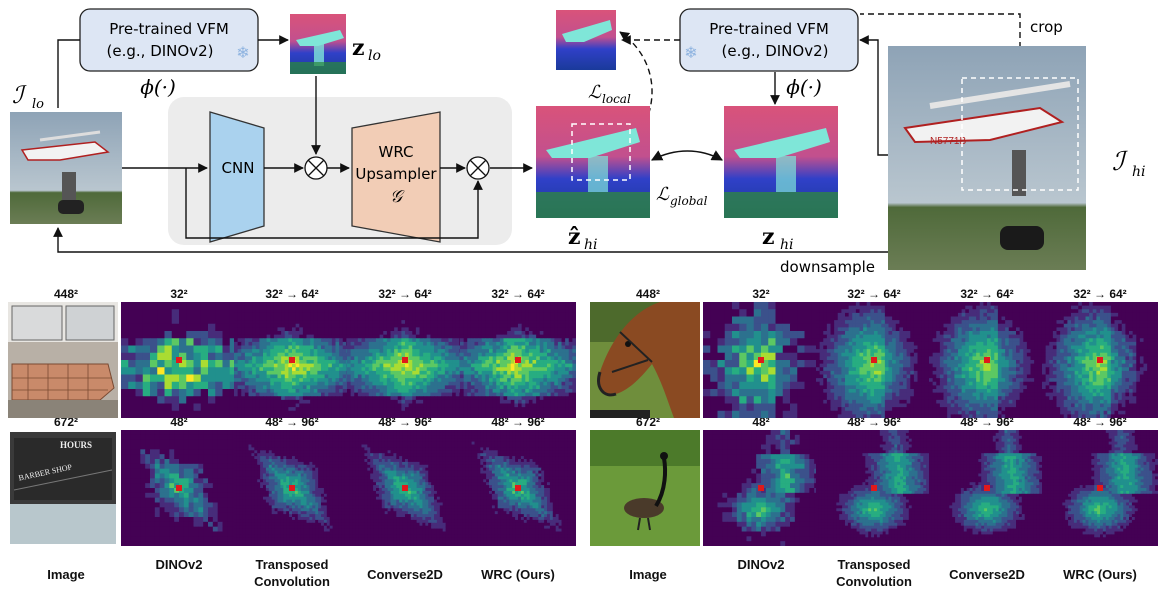 The height and width of the screenshot is (596, 1166). I want to click on heatmap-horse-dinov2, so click(761, 360).